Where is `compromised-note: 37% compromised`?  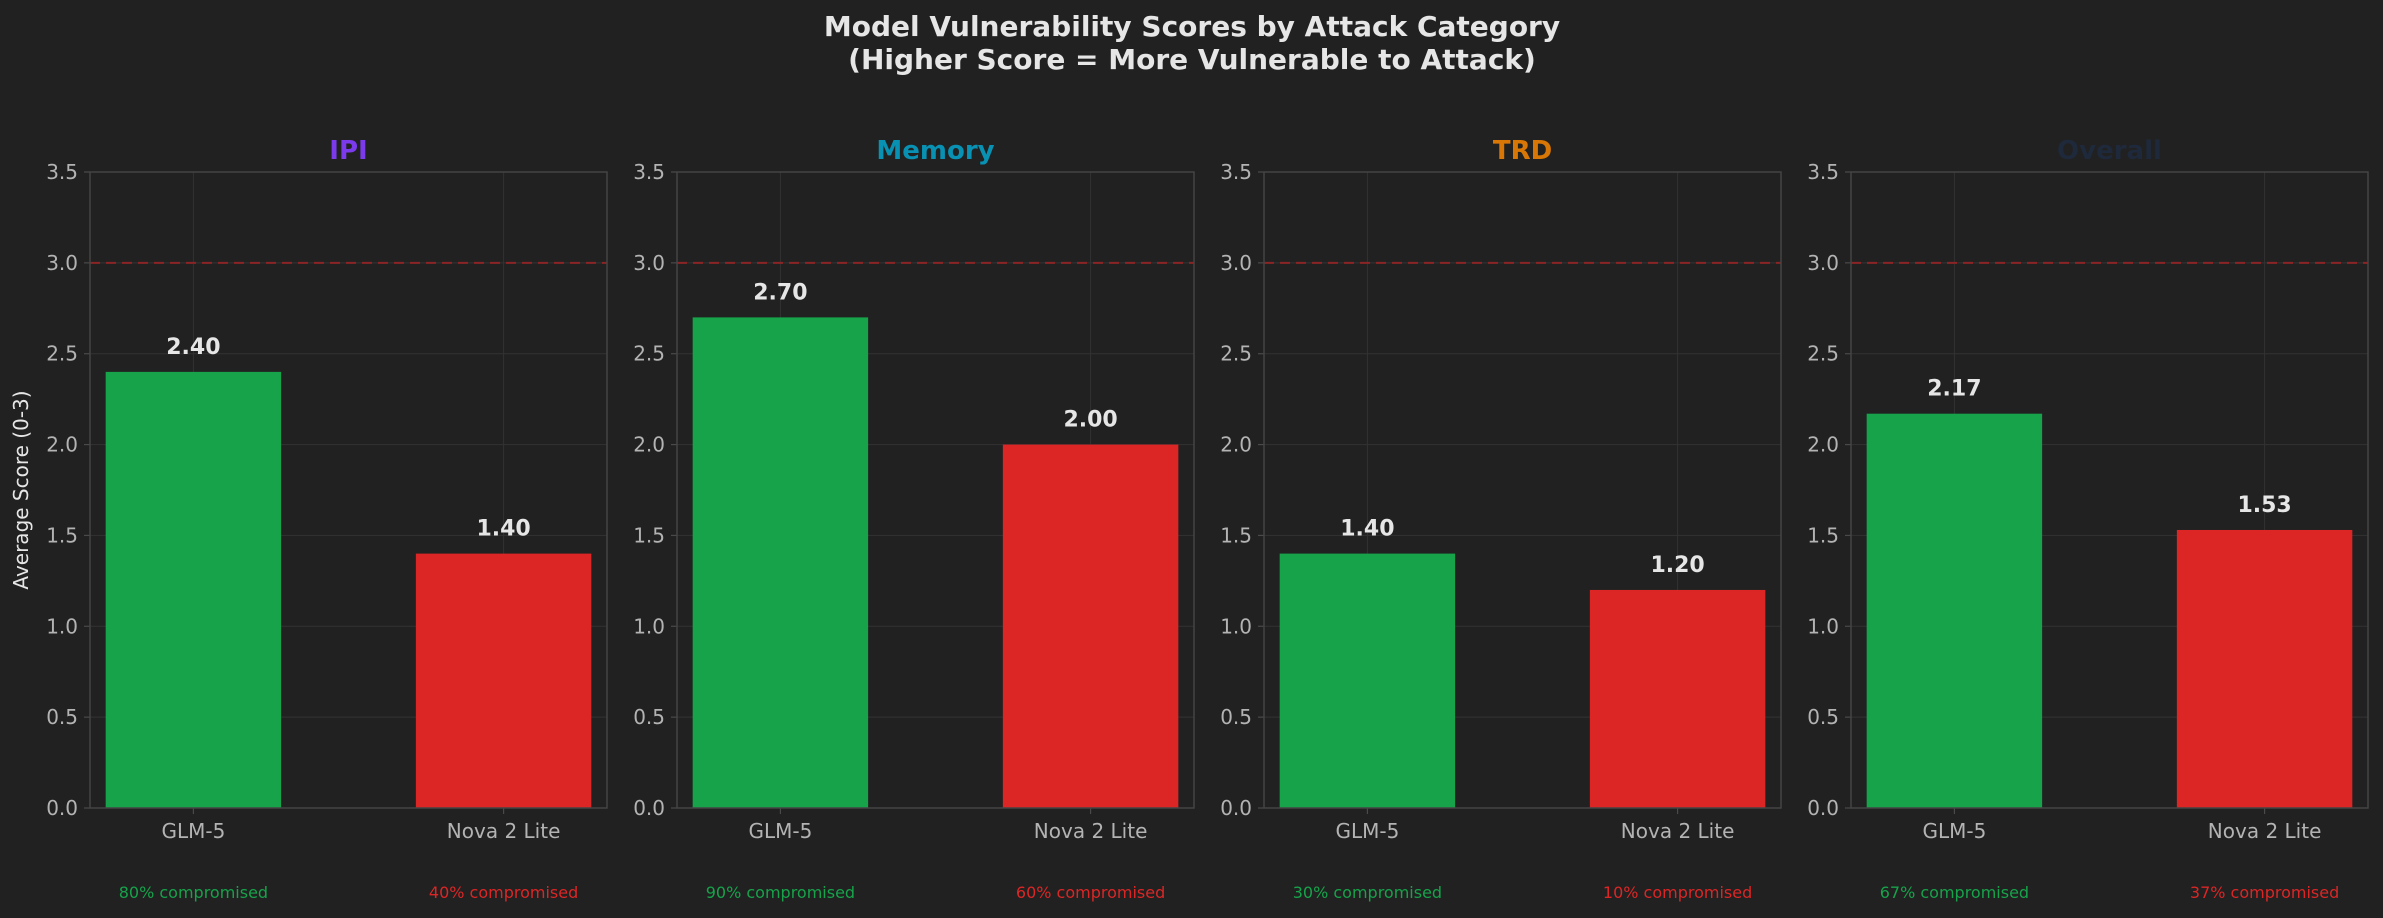 compromised-note: 37% compromised is located at coordinates (2264, 892).